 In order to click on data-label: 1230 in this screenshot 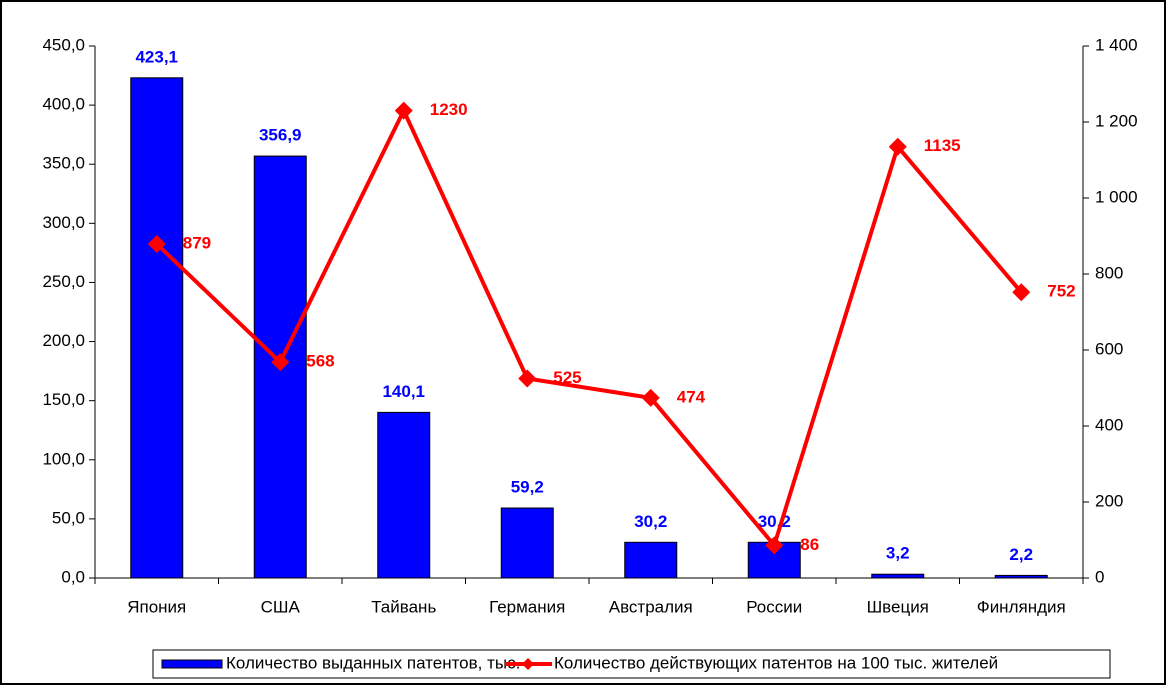, I will do `click(449, 109)`.